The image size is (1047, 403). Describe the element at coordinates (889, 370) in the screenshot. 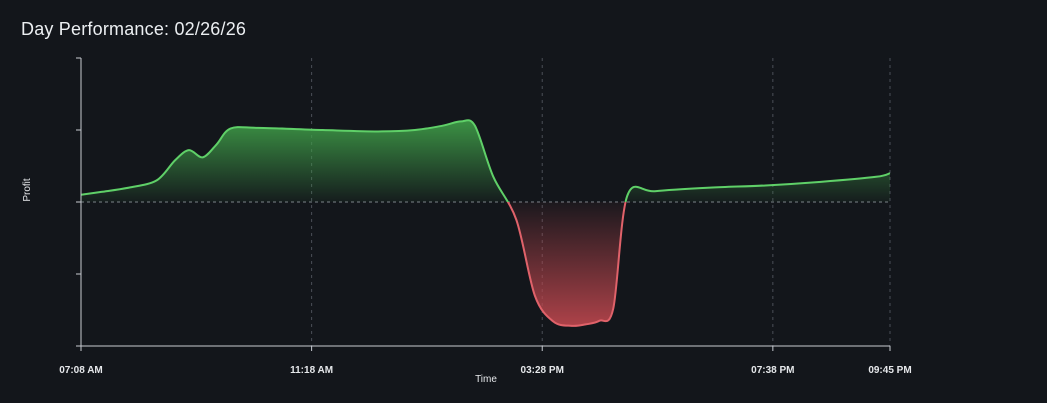

I see `x-tick-label: 09:45 PM` at that location.